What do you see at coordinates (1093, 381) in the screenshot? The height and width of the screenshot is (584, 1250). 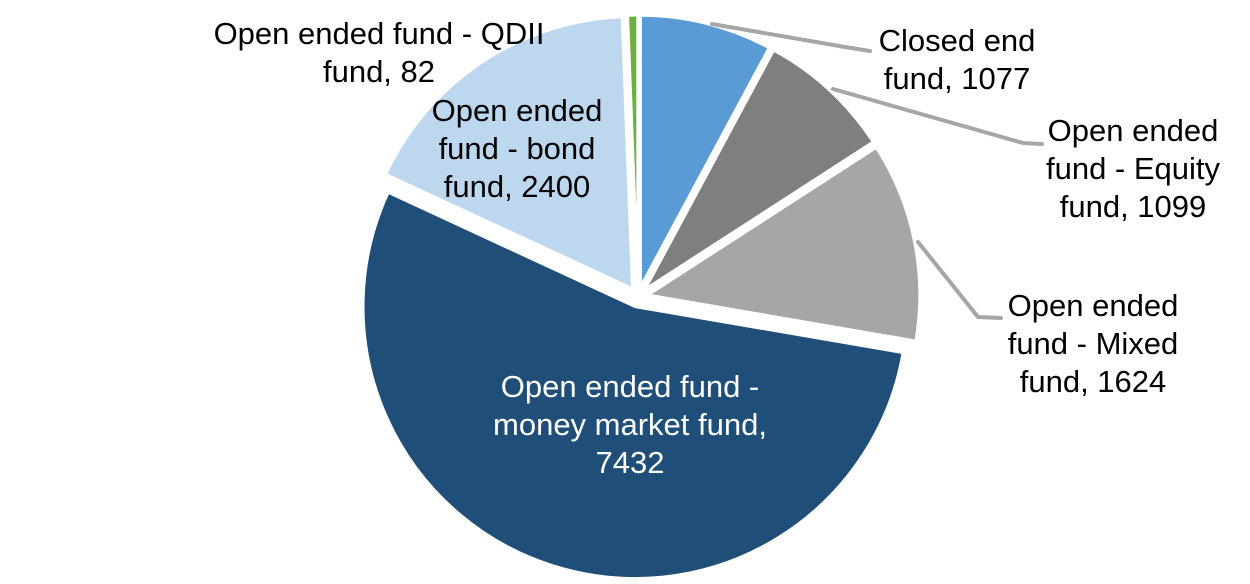 I see `label-line: fund, 1624` at bounding box center [1093, 381].